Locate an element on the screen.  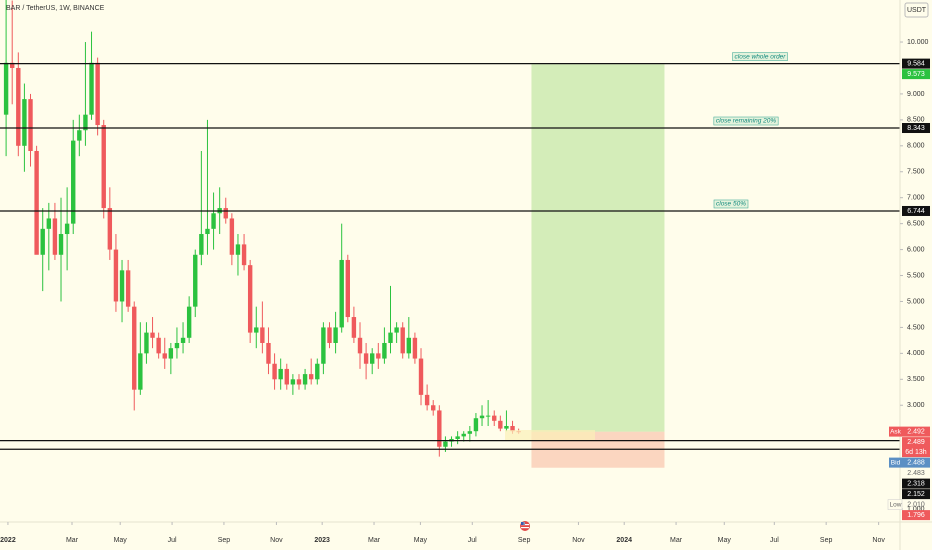
price-label: 2.483 is located at coordinates (916, 473).